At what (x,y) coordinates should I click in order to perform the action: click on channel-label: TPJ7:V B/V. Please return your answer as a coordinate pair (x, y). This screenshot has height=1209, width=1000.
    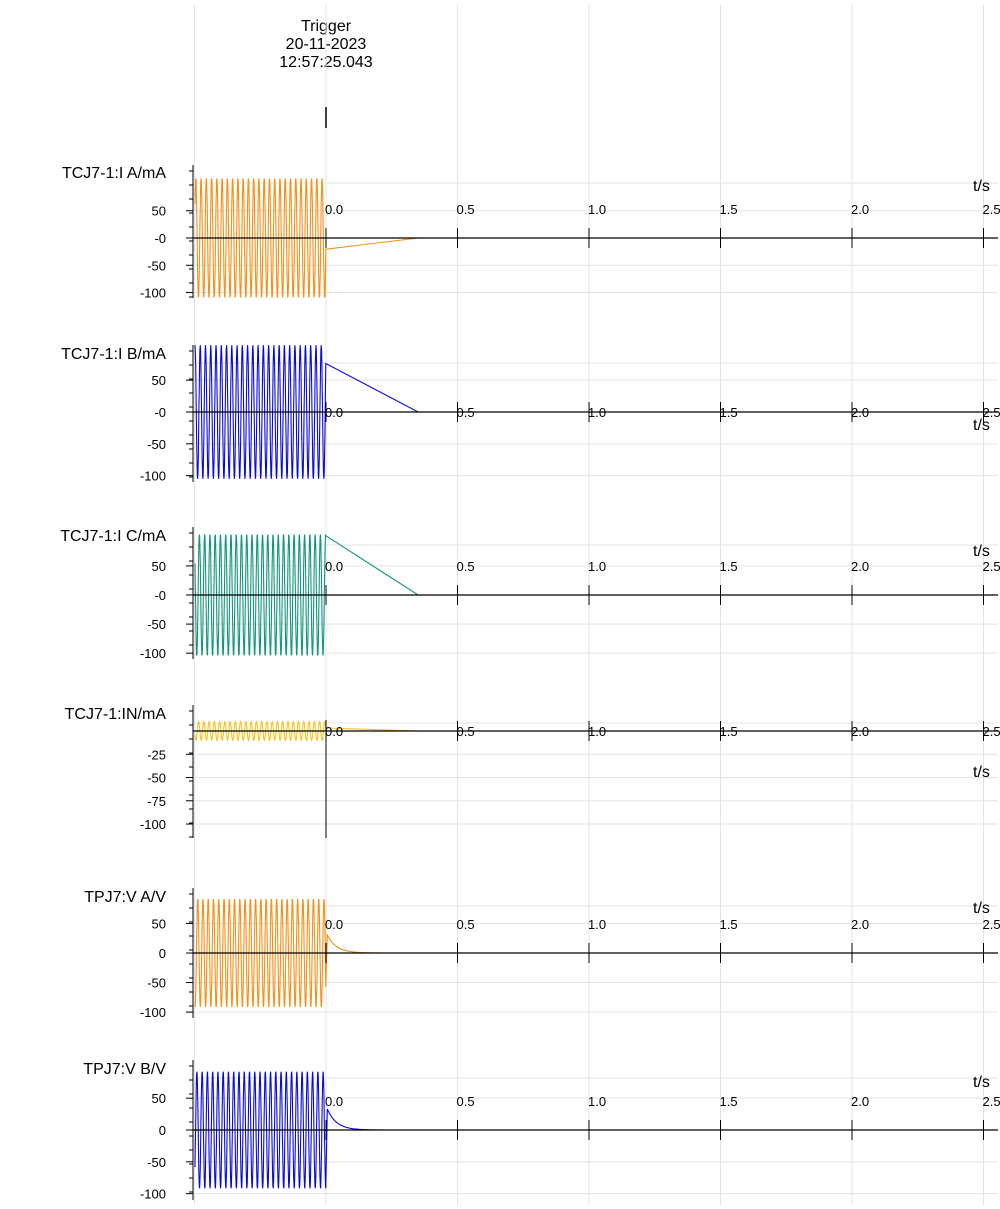
    Looking at the image, I should click on (124, 1069).